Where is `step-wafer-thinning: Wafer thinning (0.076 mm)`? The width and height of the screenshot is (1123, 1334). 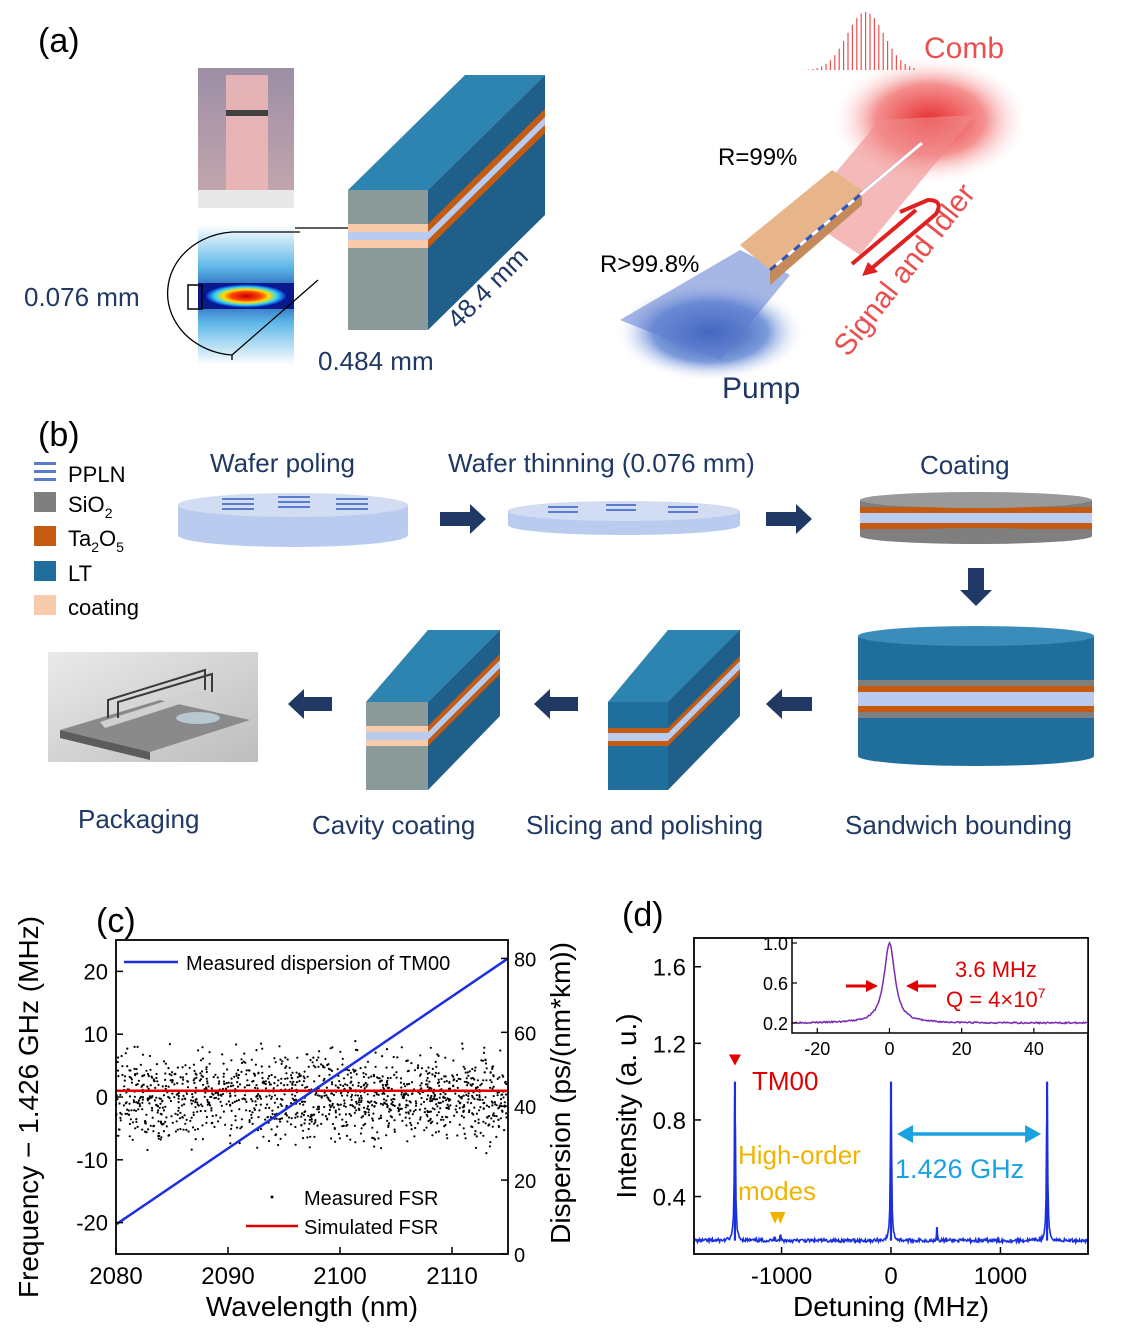
step-wafer-thinning: Wafer thinning (0.076 mm) is located at coordinates (601, 463).